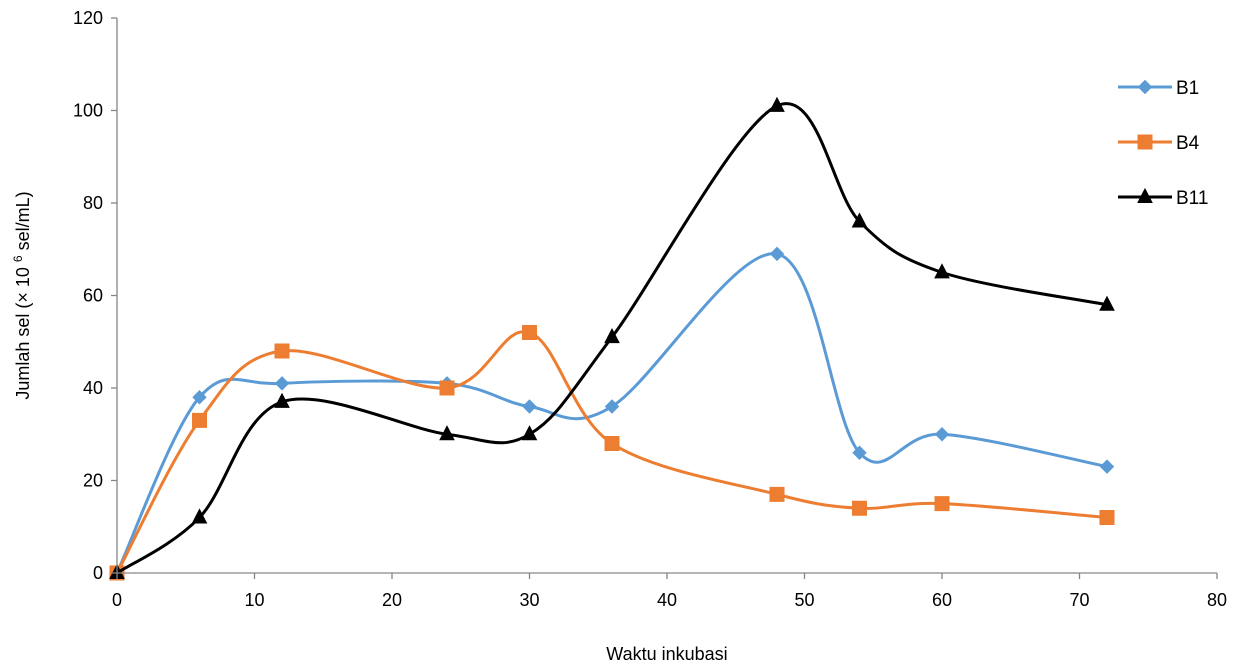 The image size is (1244, 668). I want to click on x-tick-label: 40, so click(667, 600).